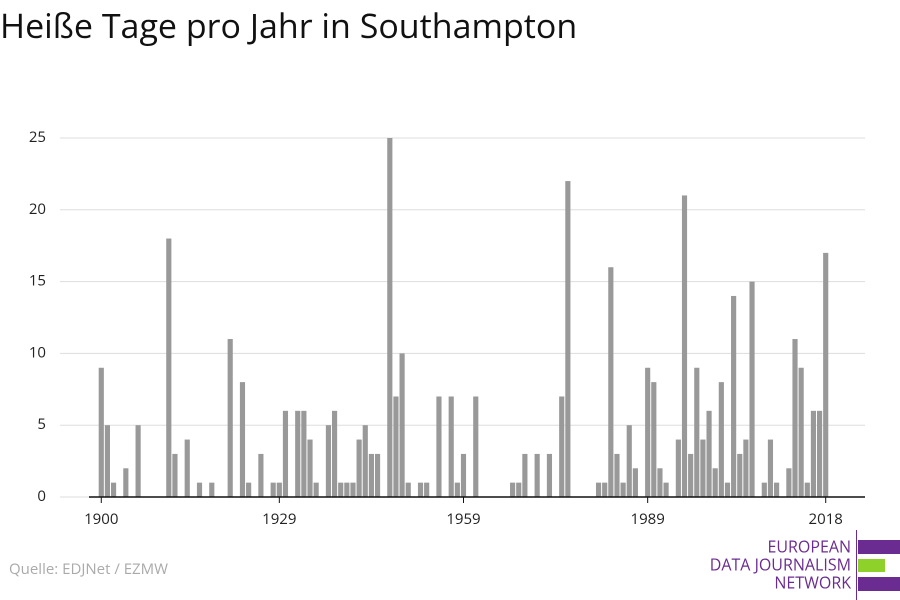 This screenshot has height=600, width=900. I want to click on x-tick-label: 1989, so click(648, 519).